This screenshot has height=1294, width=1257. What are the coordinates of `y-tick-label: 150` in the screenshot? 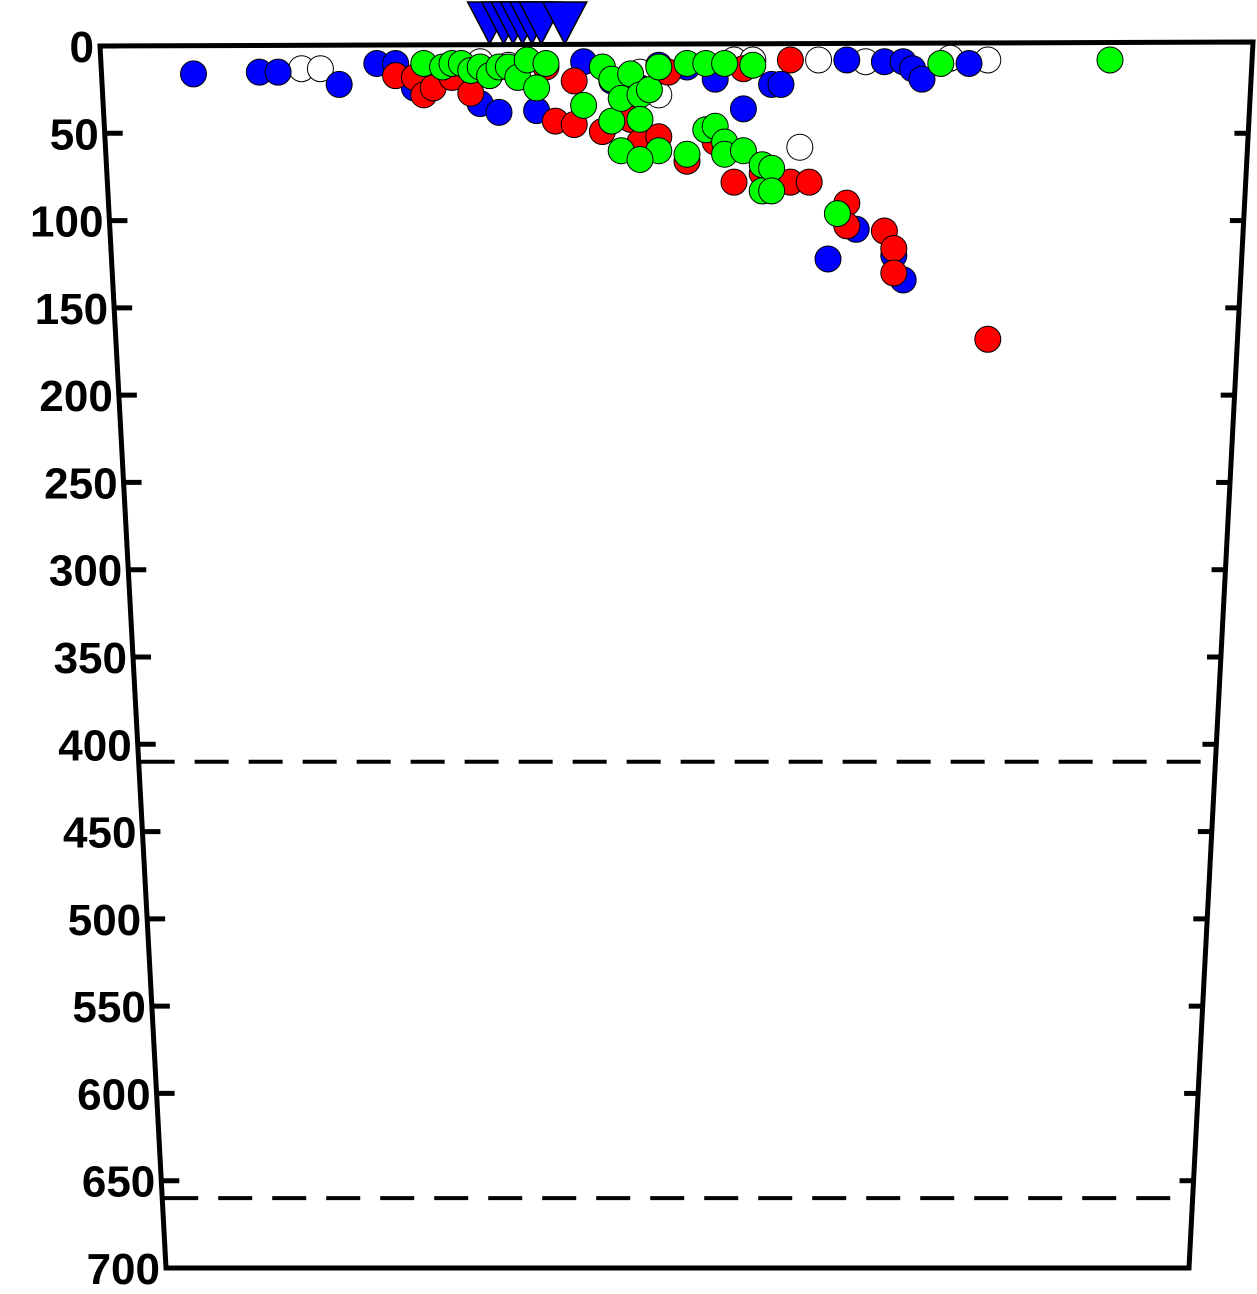 It's located at (71, 309).